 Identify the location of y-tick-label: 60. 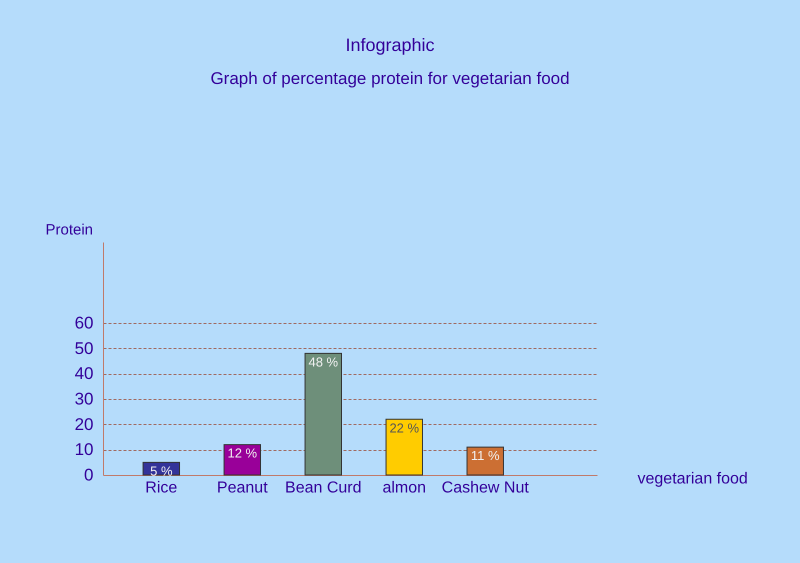
(84, 323).